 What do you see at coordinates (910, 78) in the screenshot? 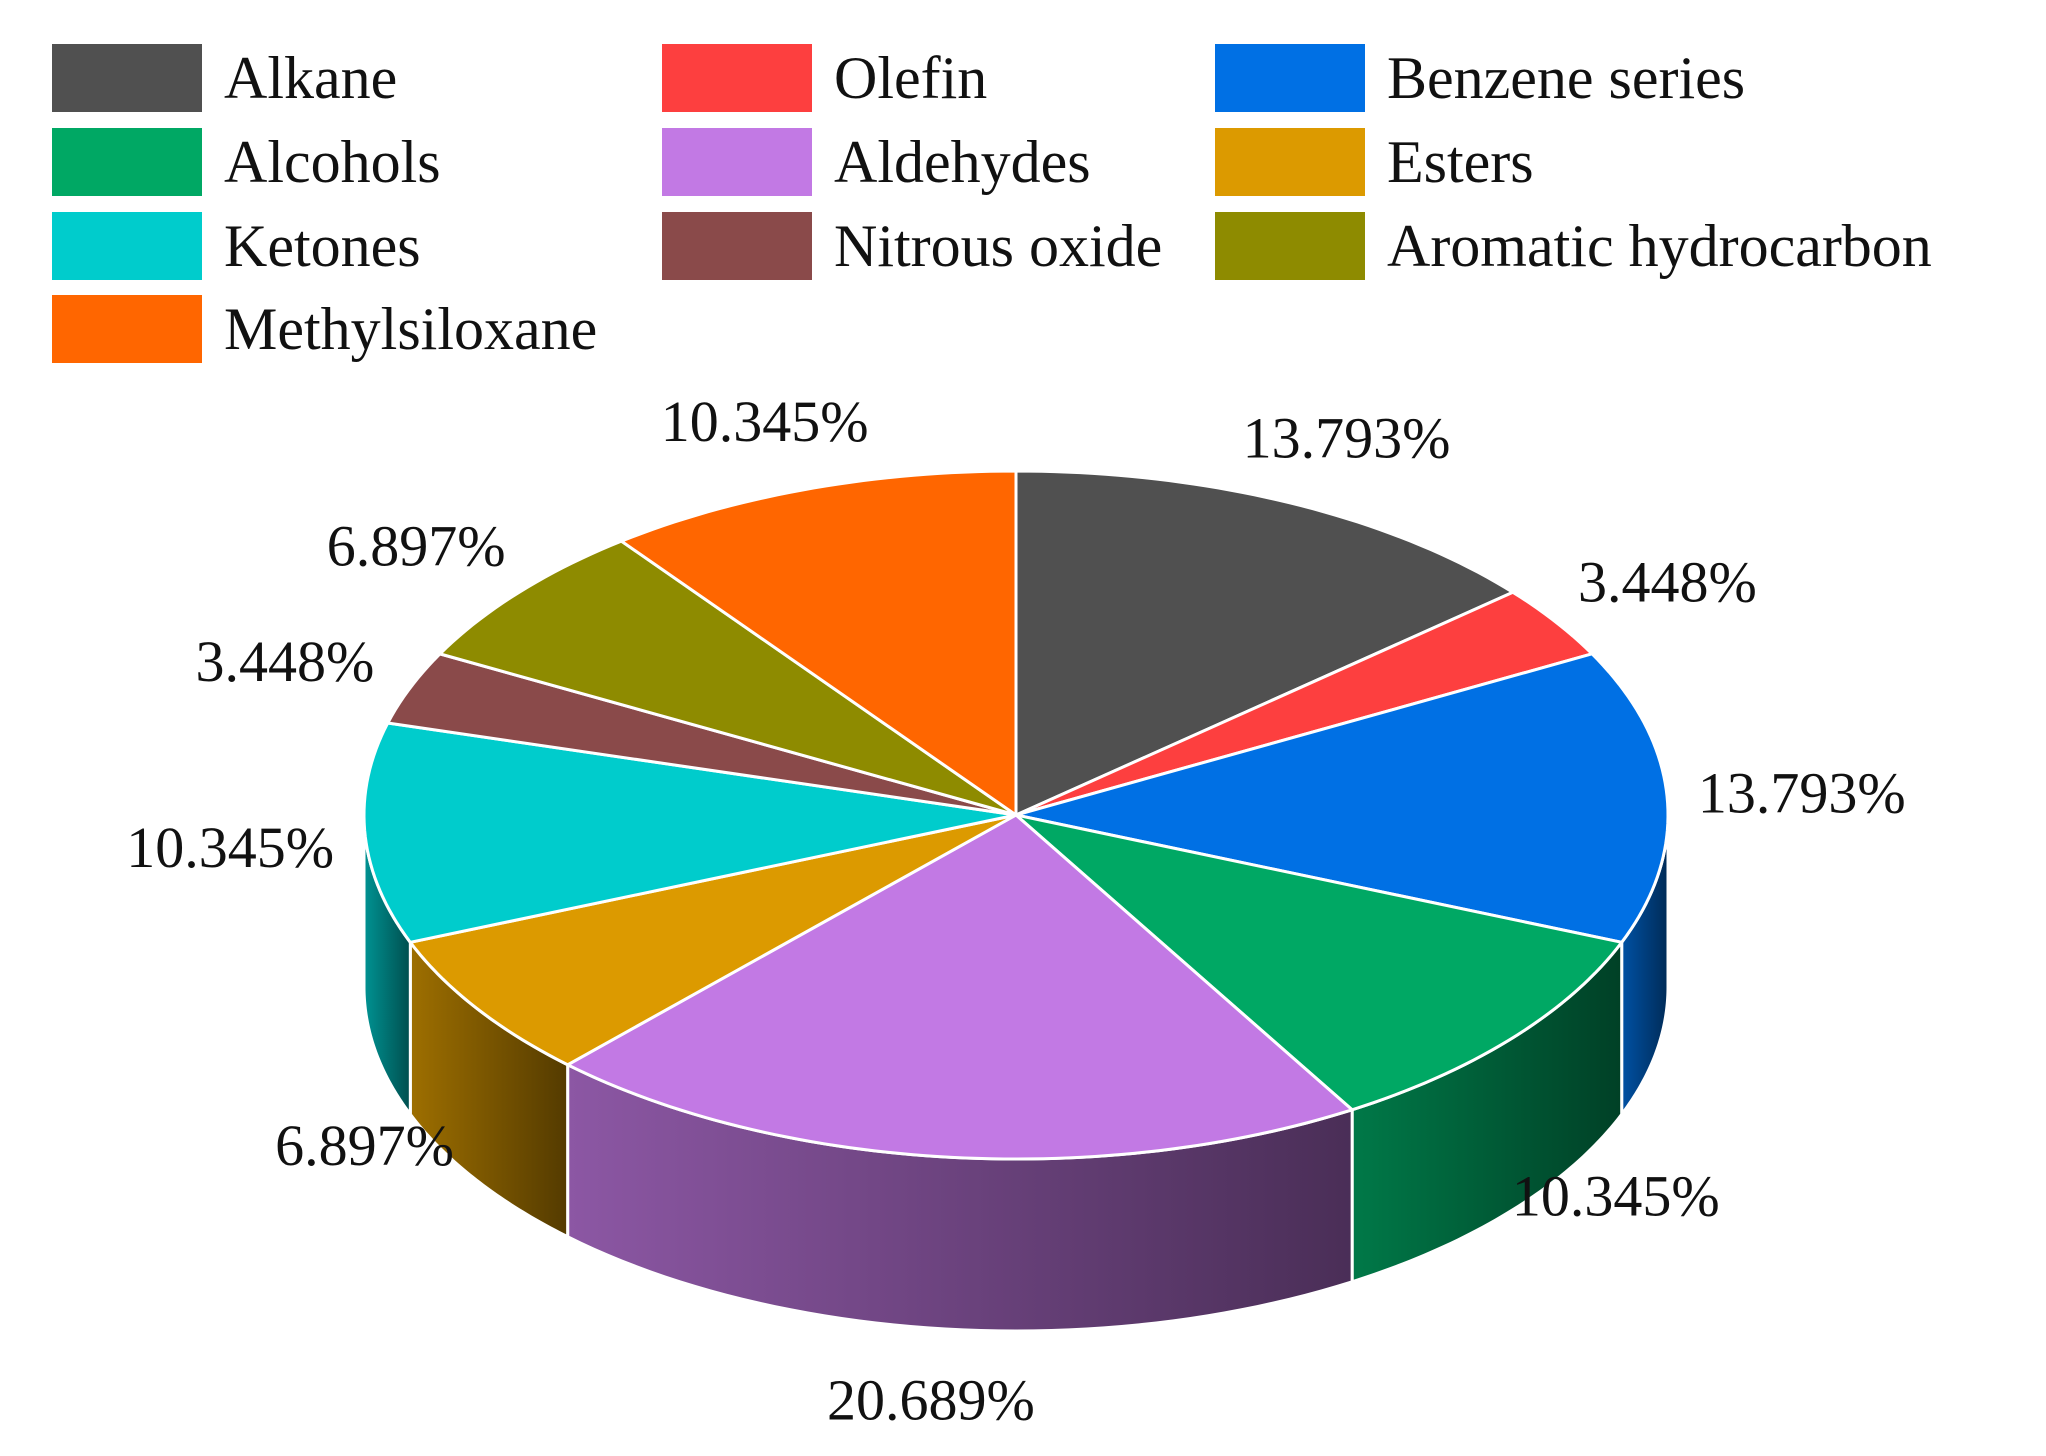
I see `legend-label-olefin: Olefin` at bounding box center [910, 78].